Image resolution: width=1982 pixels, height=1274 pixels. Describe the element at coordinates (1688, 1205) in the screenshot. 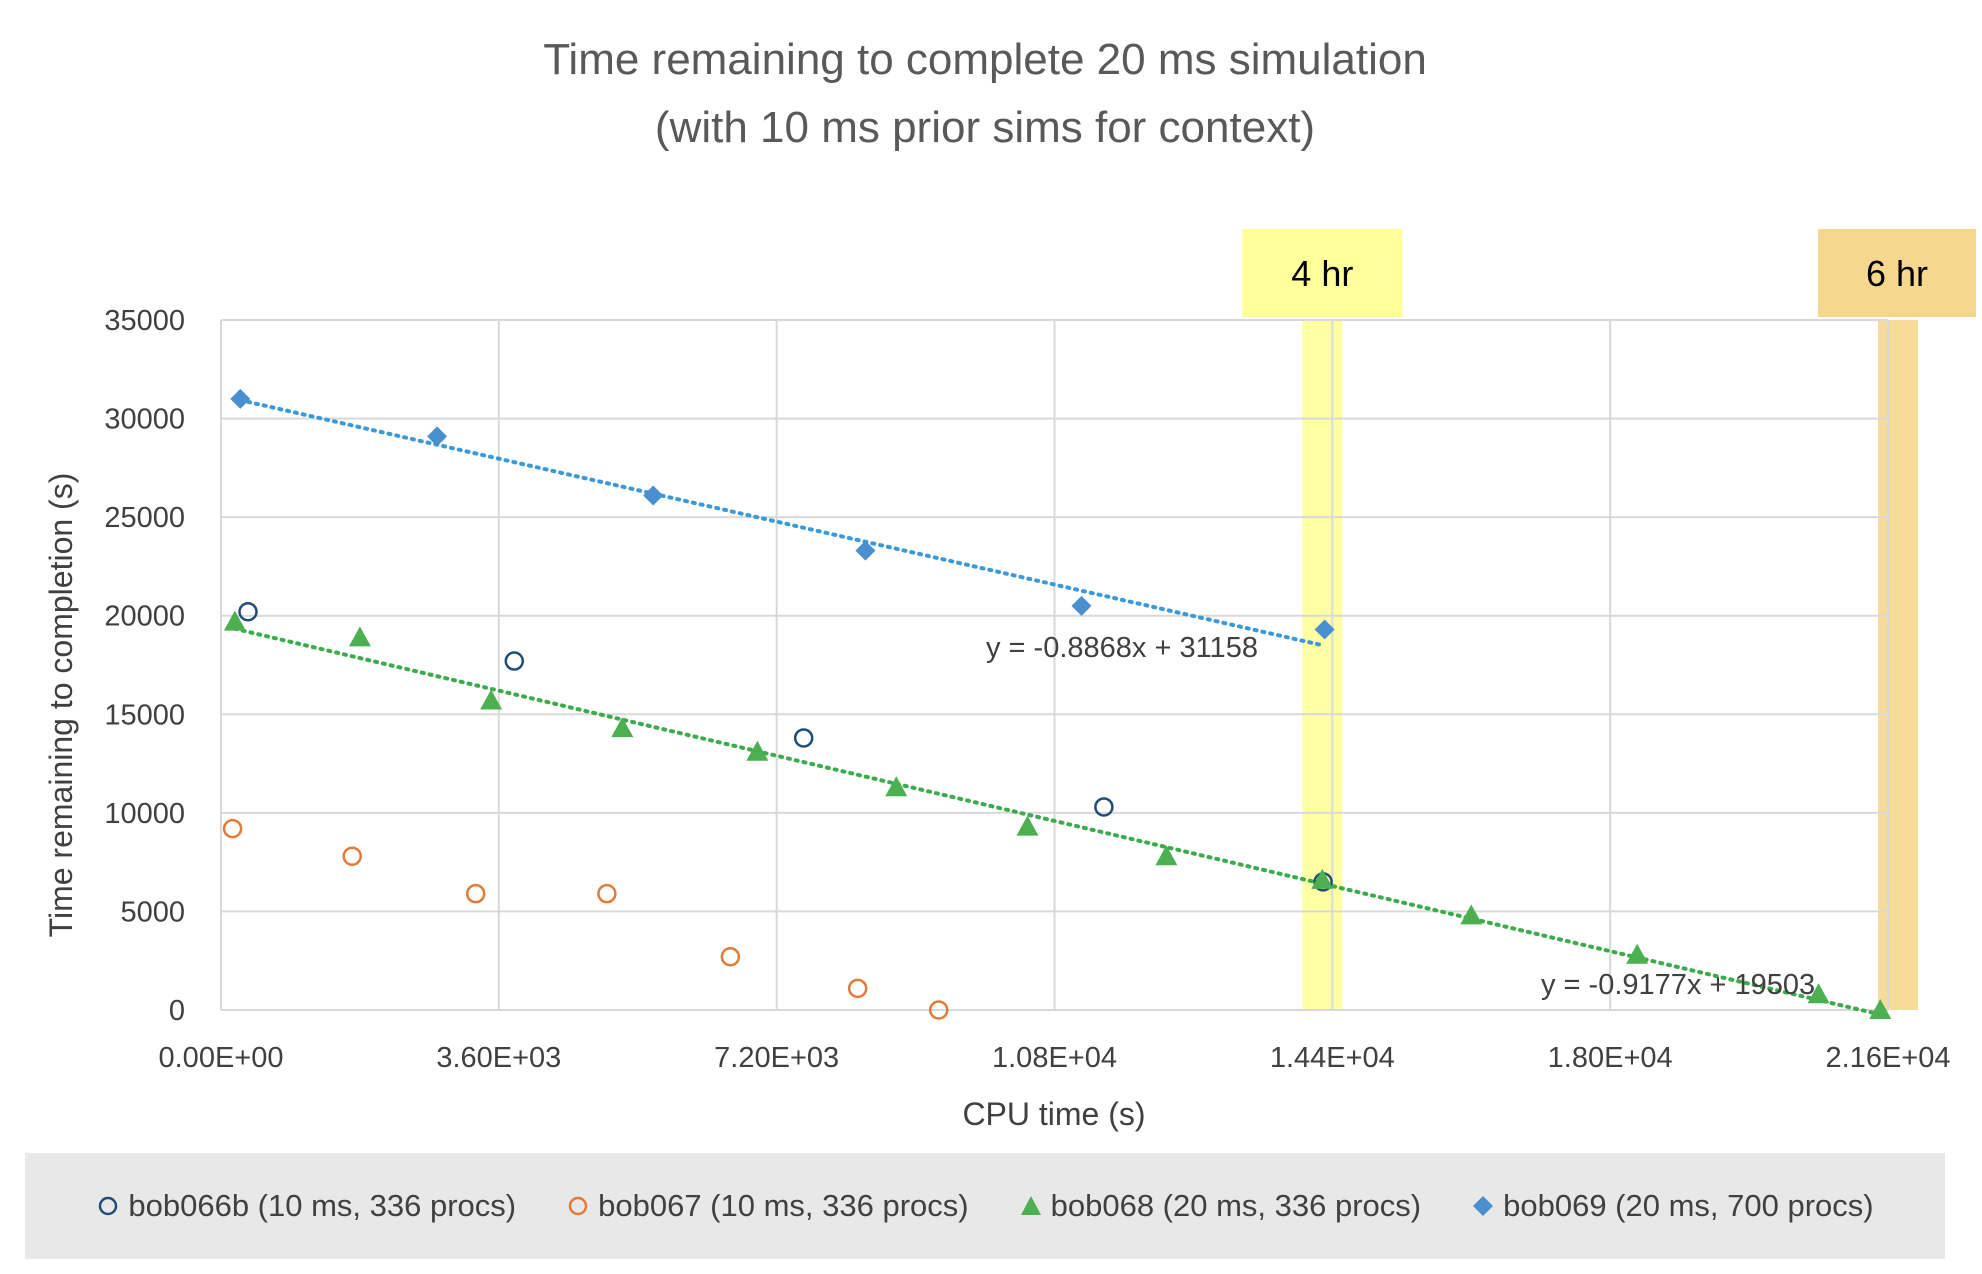

I see `legend-label: bob069 (20 ms, 700 procs)` at that location.